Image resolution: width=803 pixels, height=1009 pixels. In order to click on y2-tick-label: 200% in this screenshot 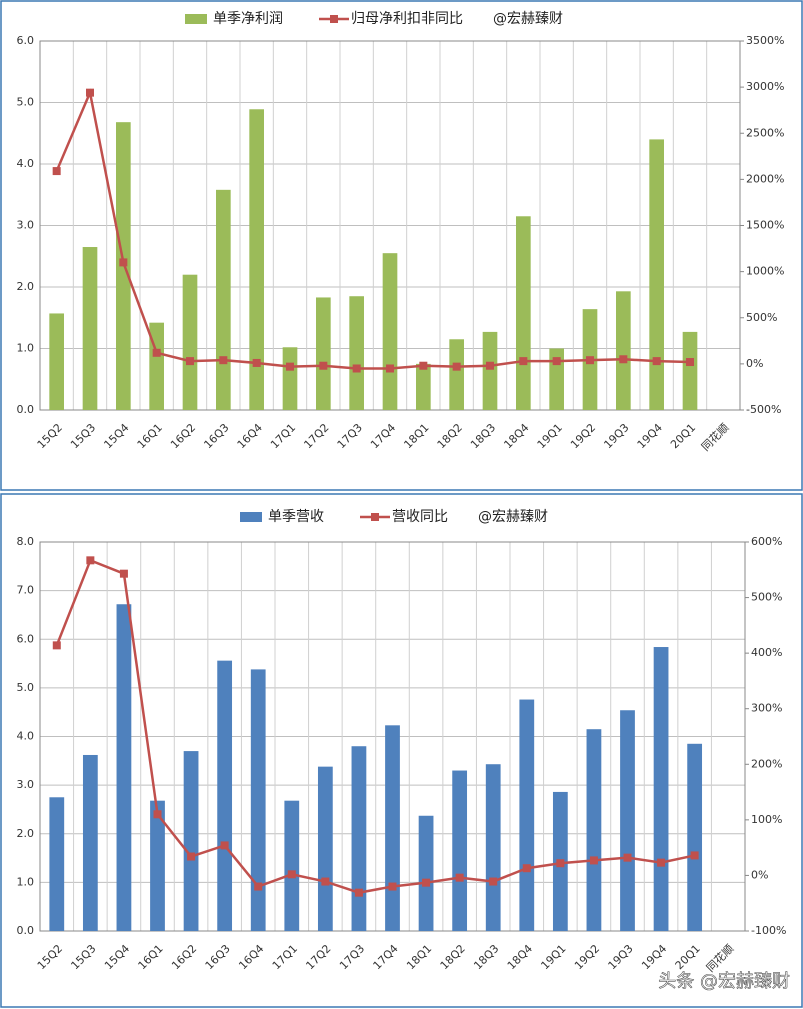, I will do `click(766, 763)`.